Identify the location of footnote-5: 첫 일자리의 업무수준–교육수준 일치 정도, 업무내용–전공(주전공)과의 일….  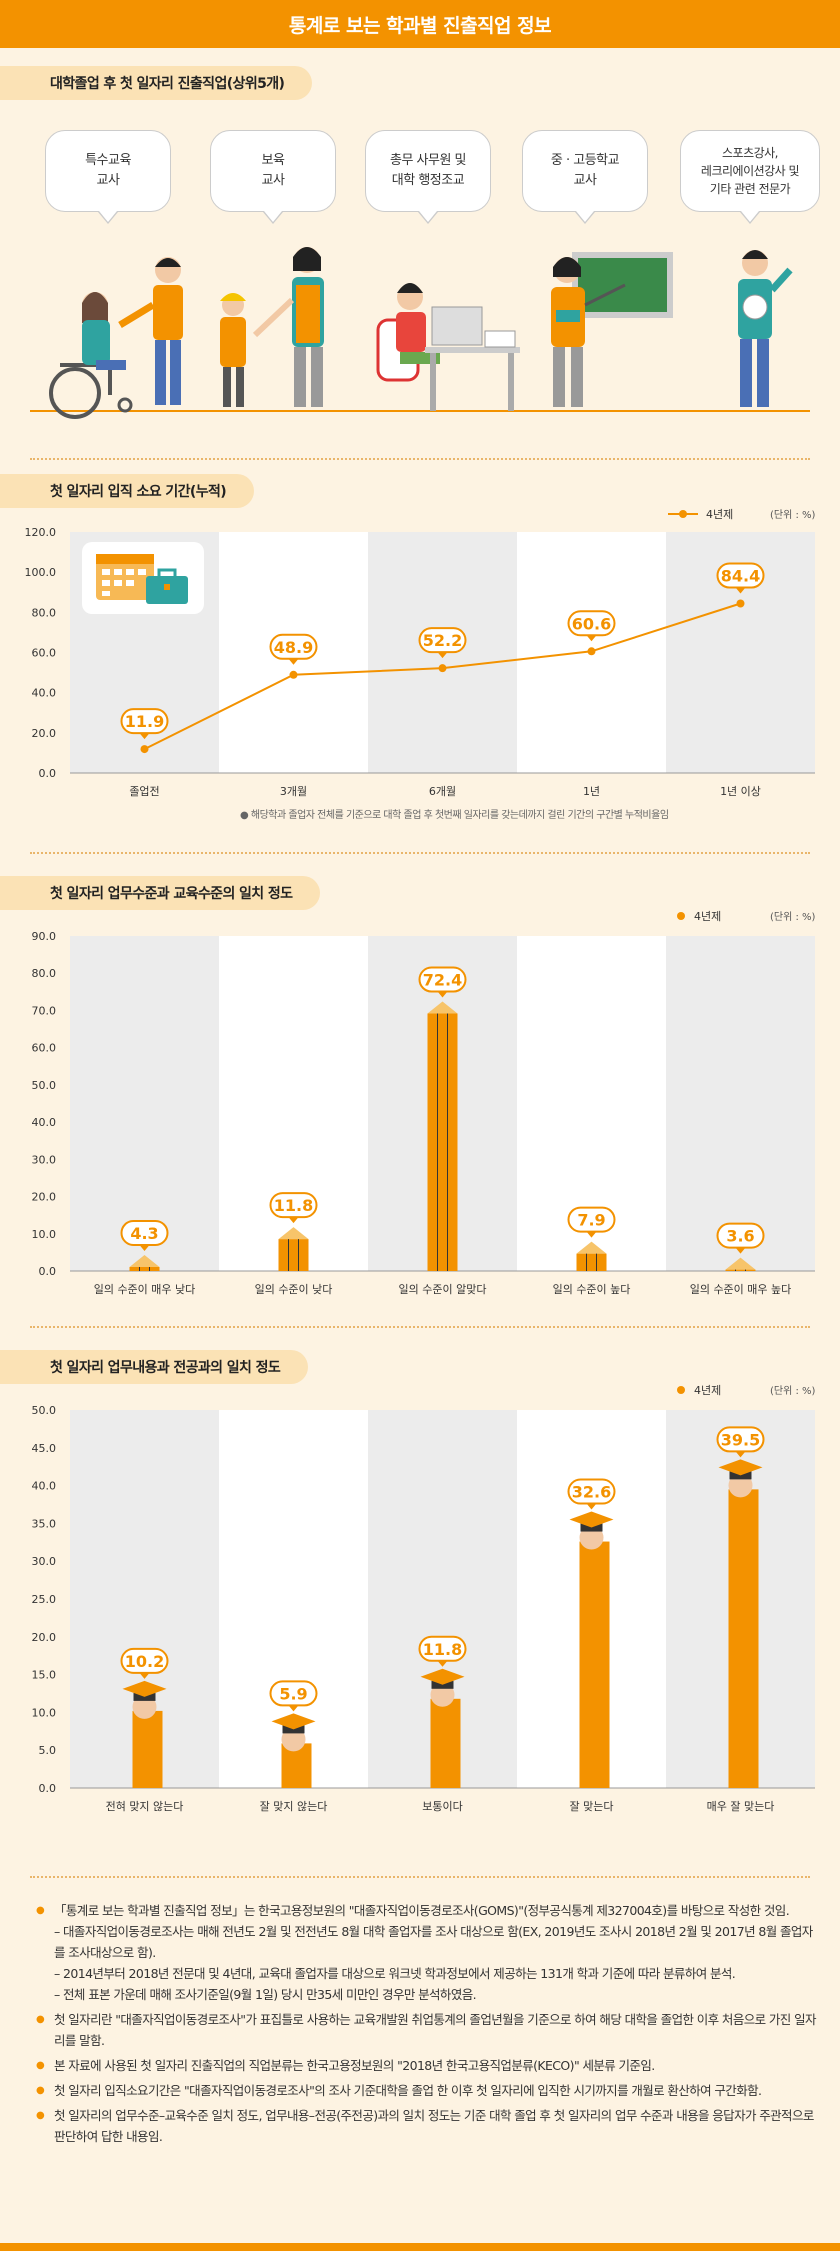
(426, 2126).